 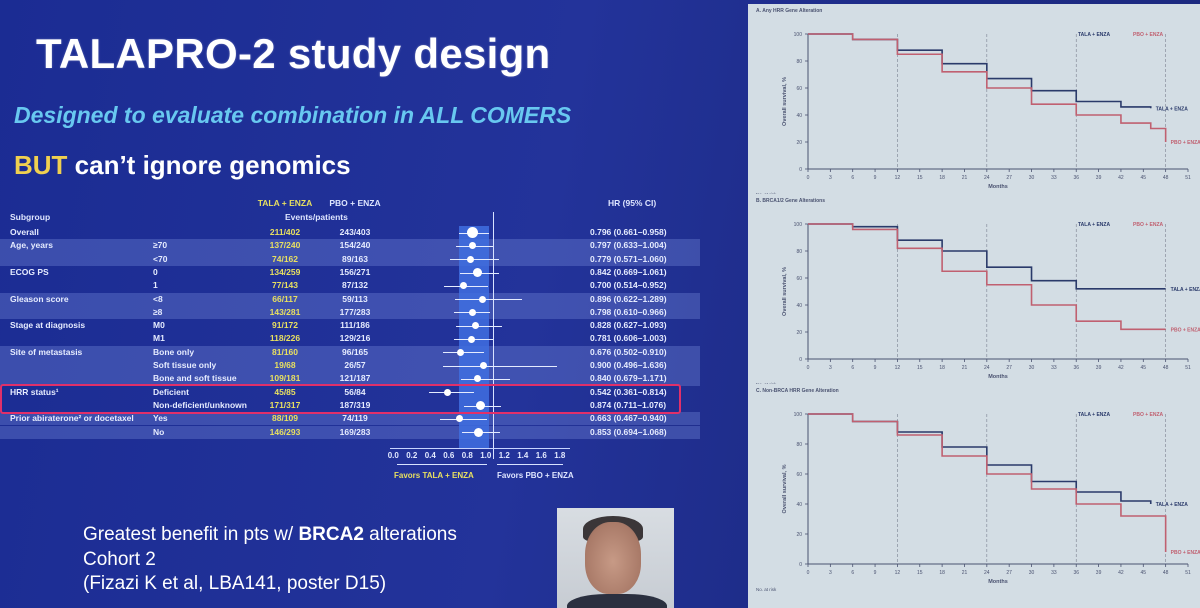 I want to click on hr-value: 0.797 (0.633–1.004), so click(x=628, y=245).